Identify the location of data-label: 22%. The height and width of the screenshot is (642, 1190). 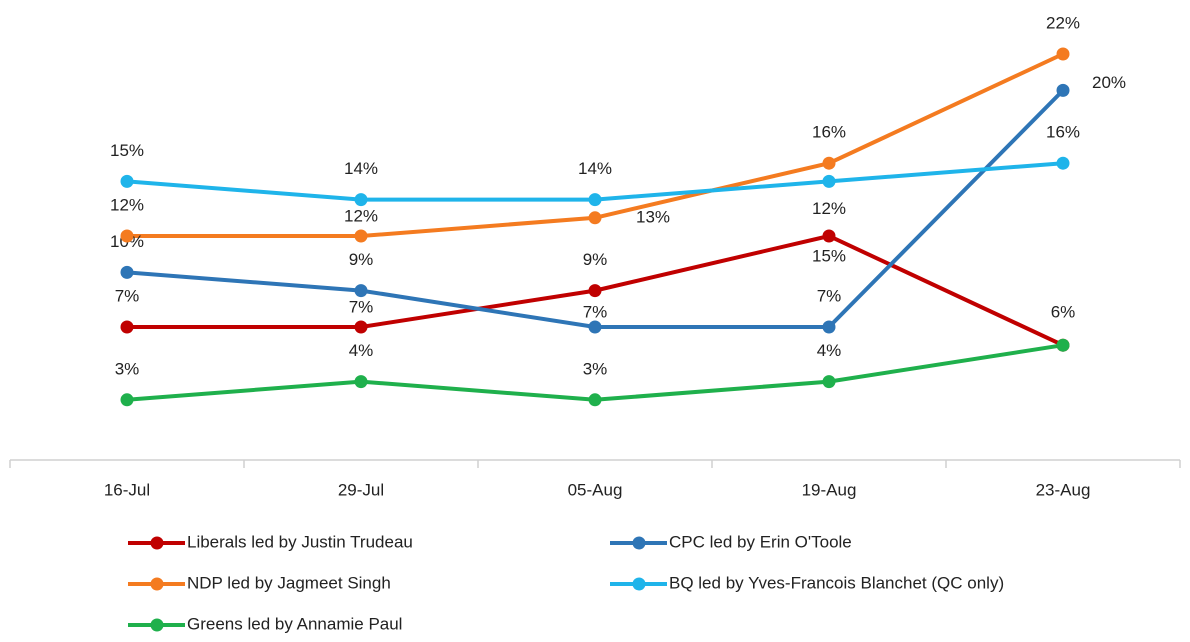
(1063, 22).